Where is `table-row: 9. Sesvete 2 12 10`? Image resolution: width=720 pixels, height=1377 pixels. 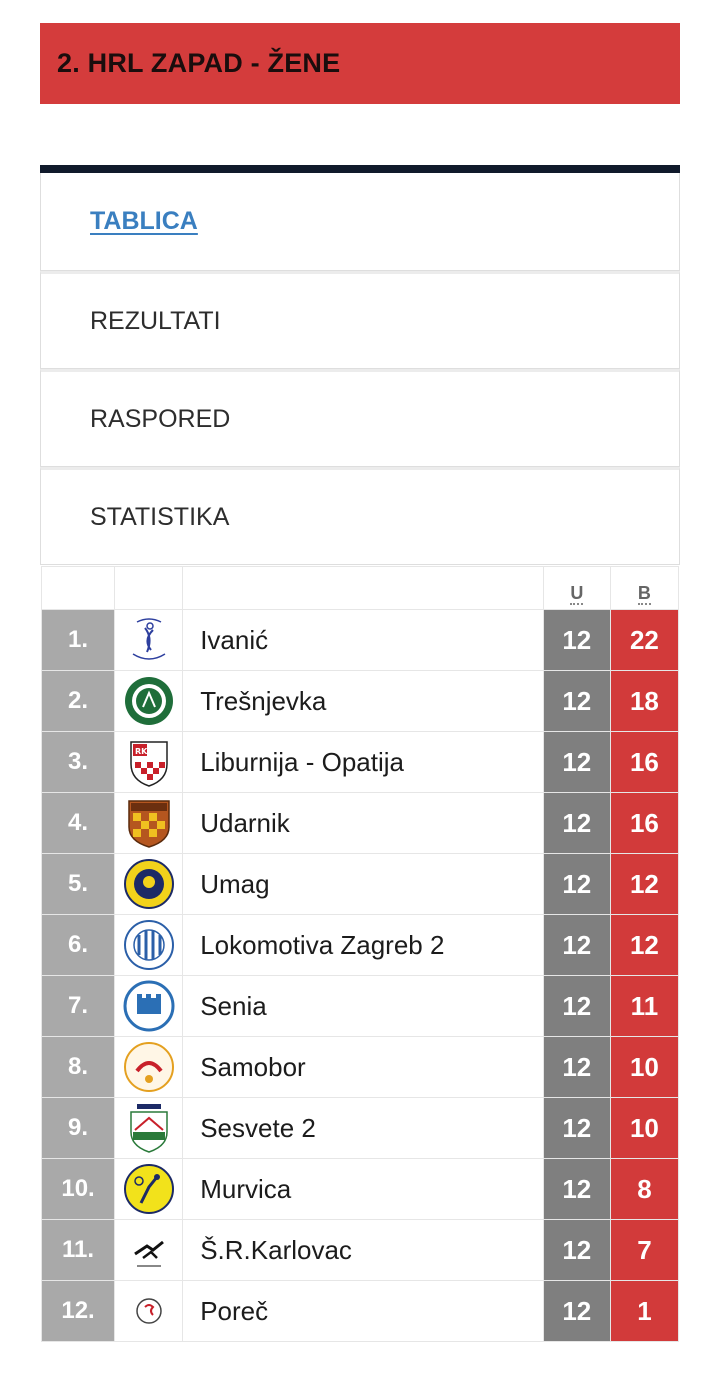 table-row: 9. Sesvete 2 12 10 is located at coordinates (360, 1128).